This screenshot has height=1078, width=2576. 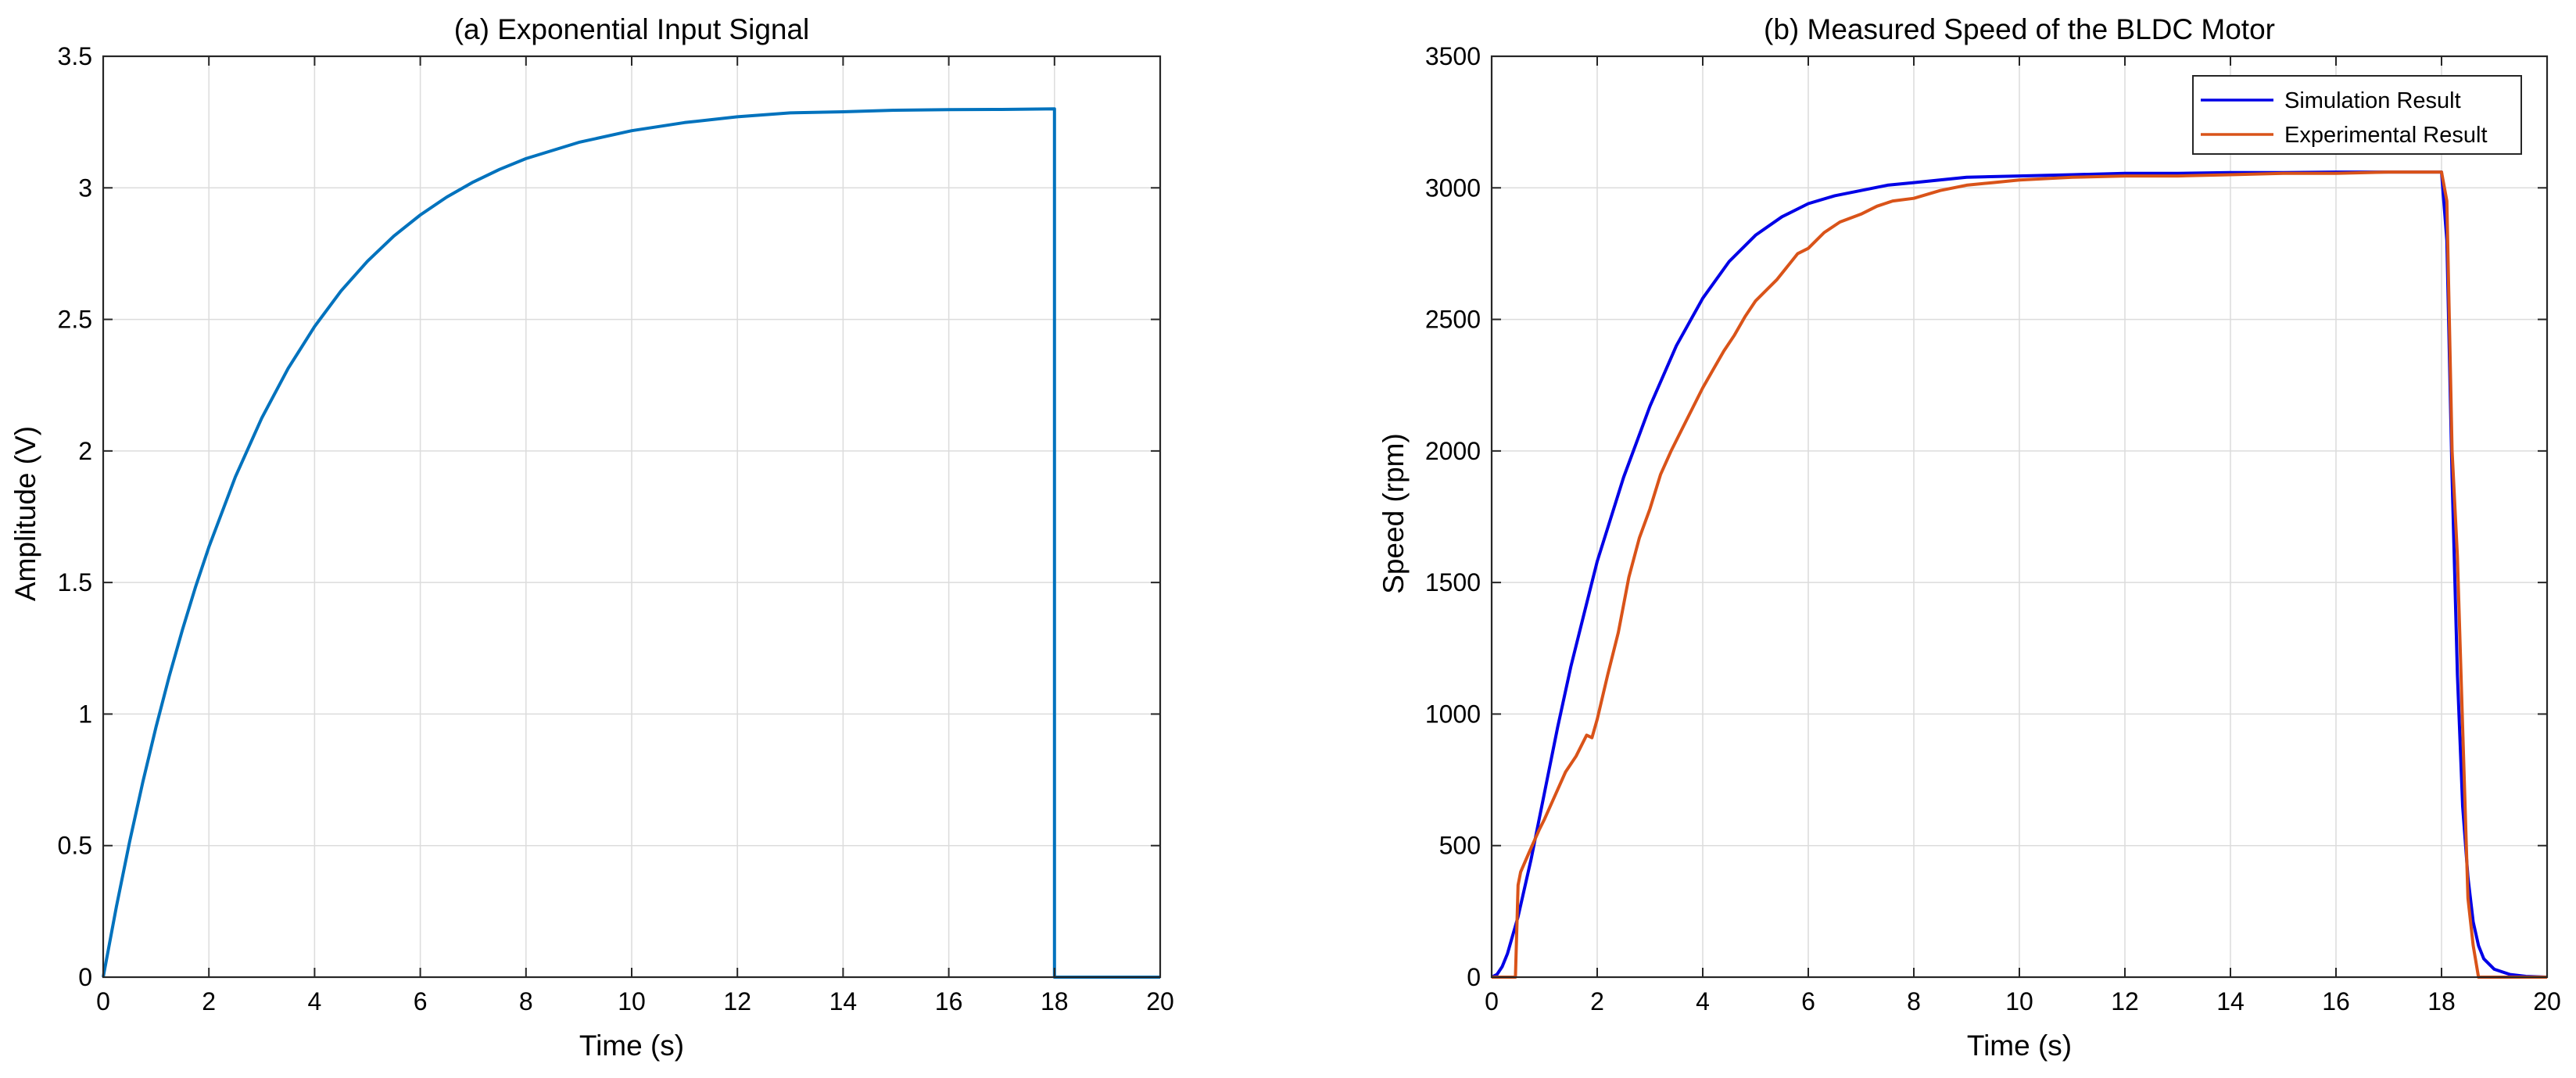 I want to click on y-tick-label: 3500, so click(x=1453, y=56).